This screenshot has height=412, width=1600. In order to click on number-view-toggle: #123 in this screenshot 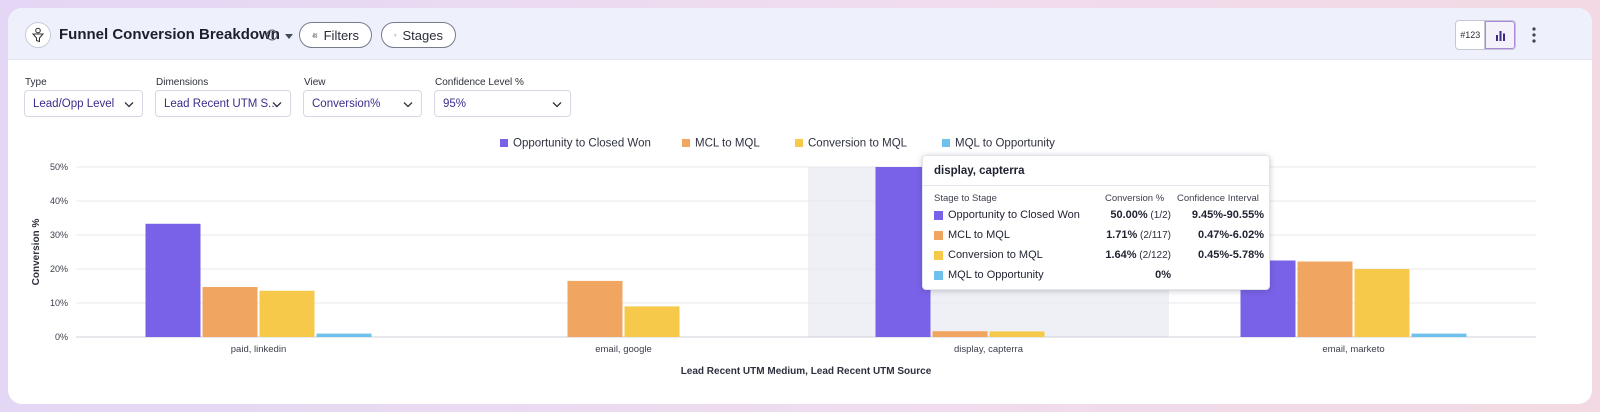, I will do `click(1471, 35)`.